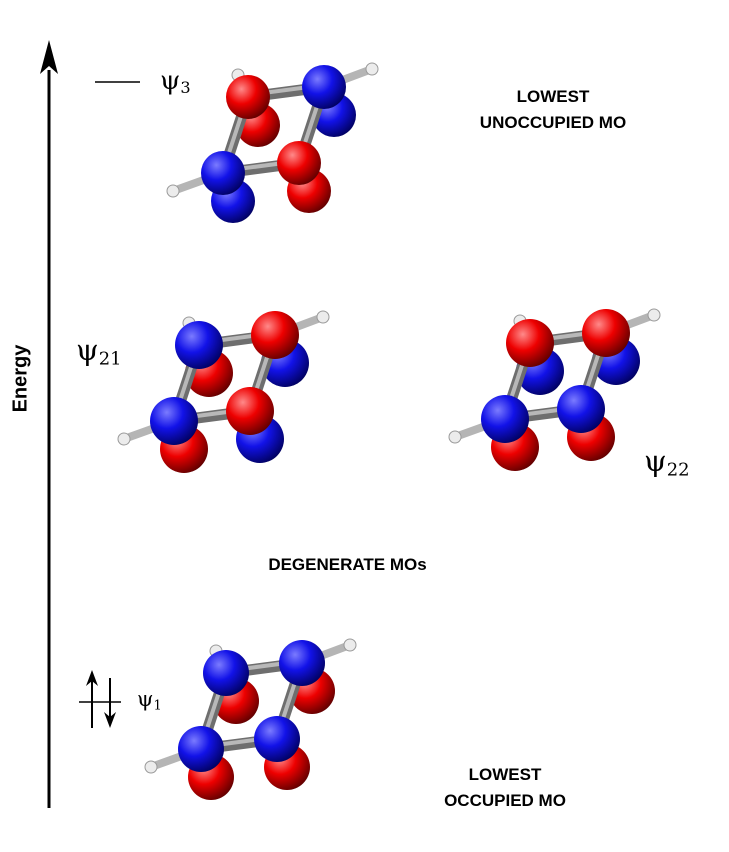 The image size is (729, 852). Describe the element at coordinates (505, 788) in the screenshot. I see `lomo-caption: LOWEST OCCUPIED MO` at that location.